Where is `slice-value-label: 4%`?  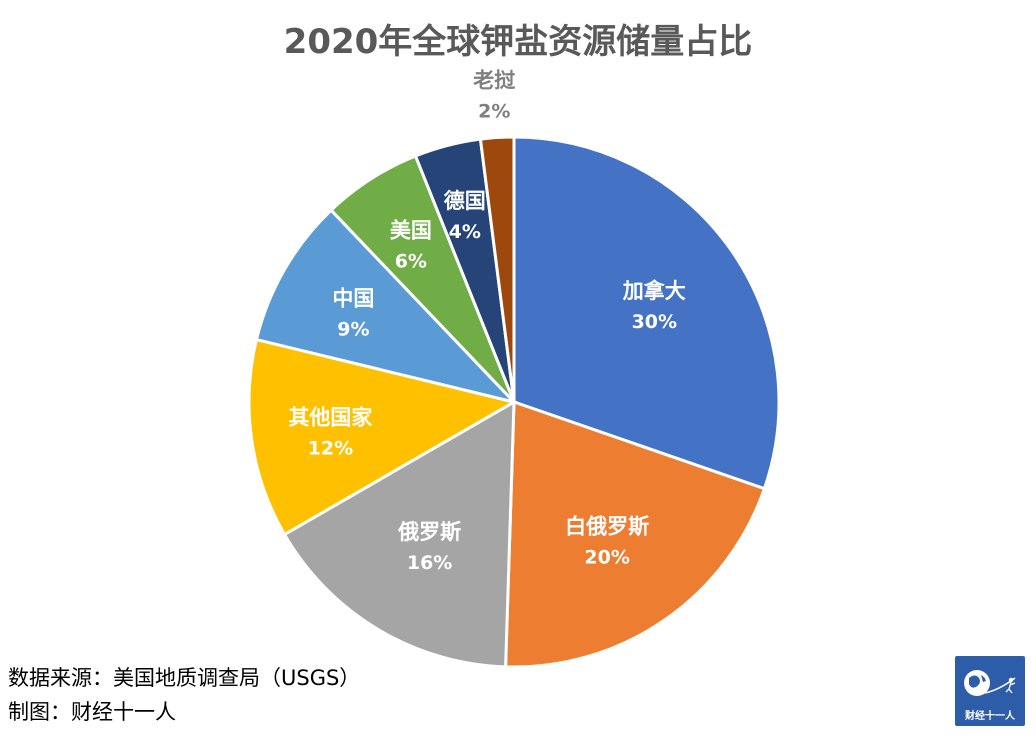
slice-value-label: 4% is located at coordinates (465, 232).